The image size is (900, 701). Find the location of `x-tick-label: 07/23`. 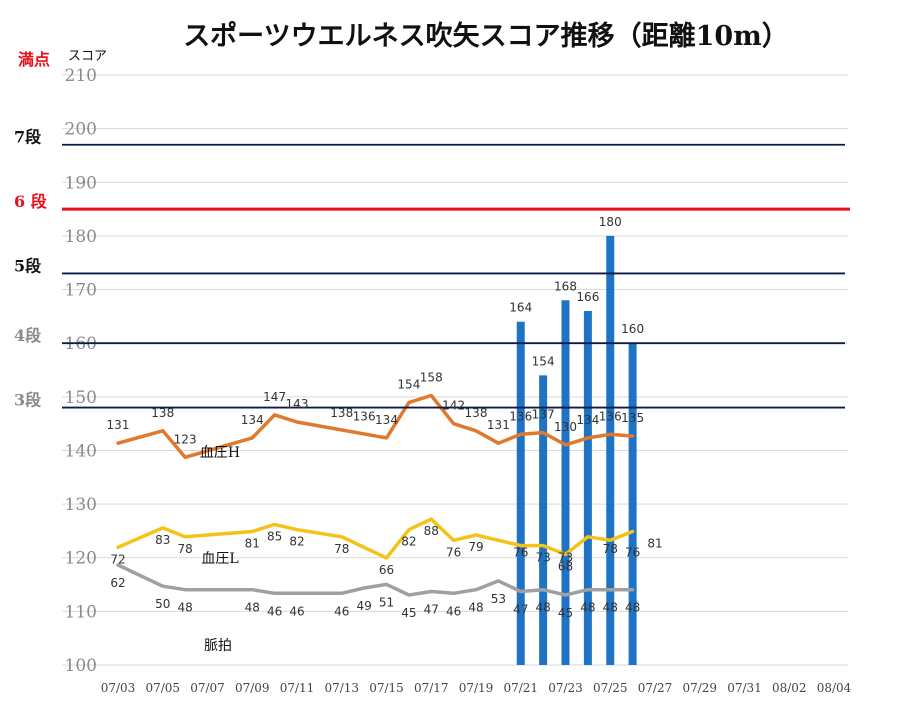

x-tick-label: 07/23 is located at coordinates (565, 688).